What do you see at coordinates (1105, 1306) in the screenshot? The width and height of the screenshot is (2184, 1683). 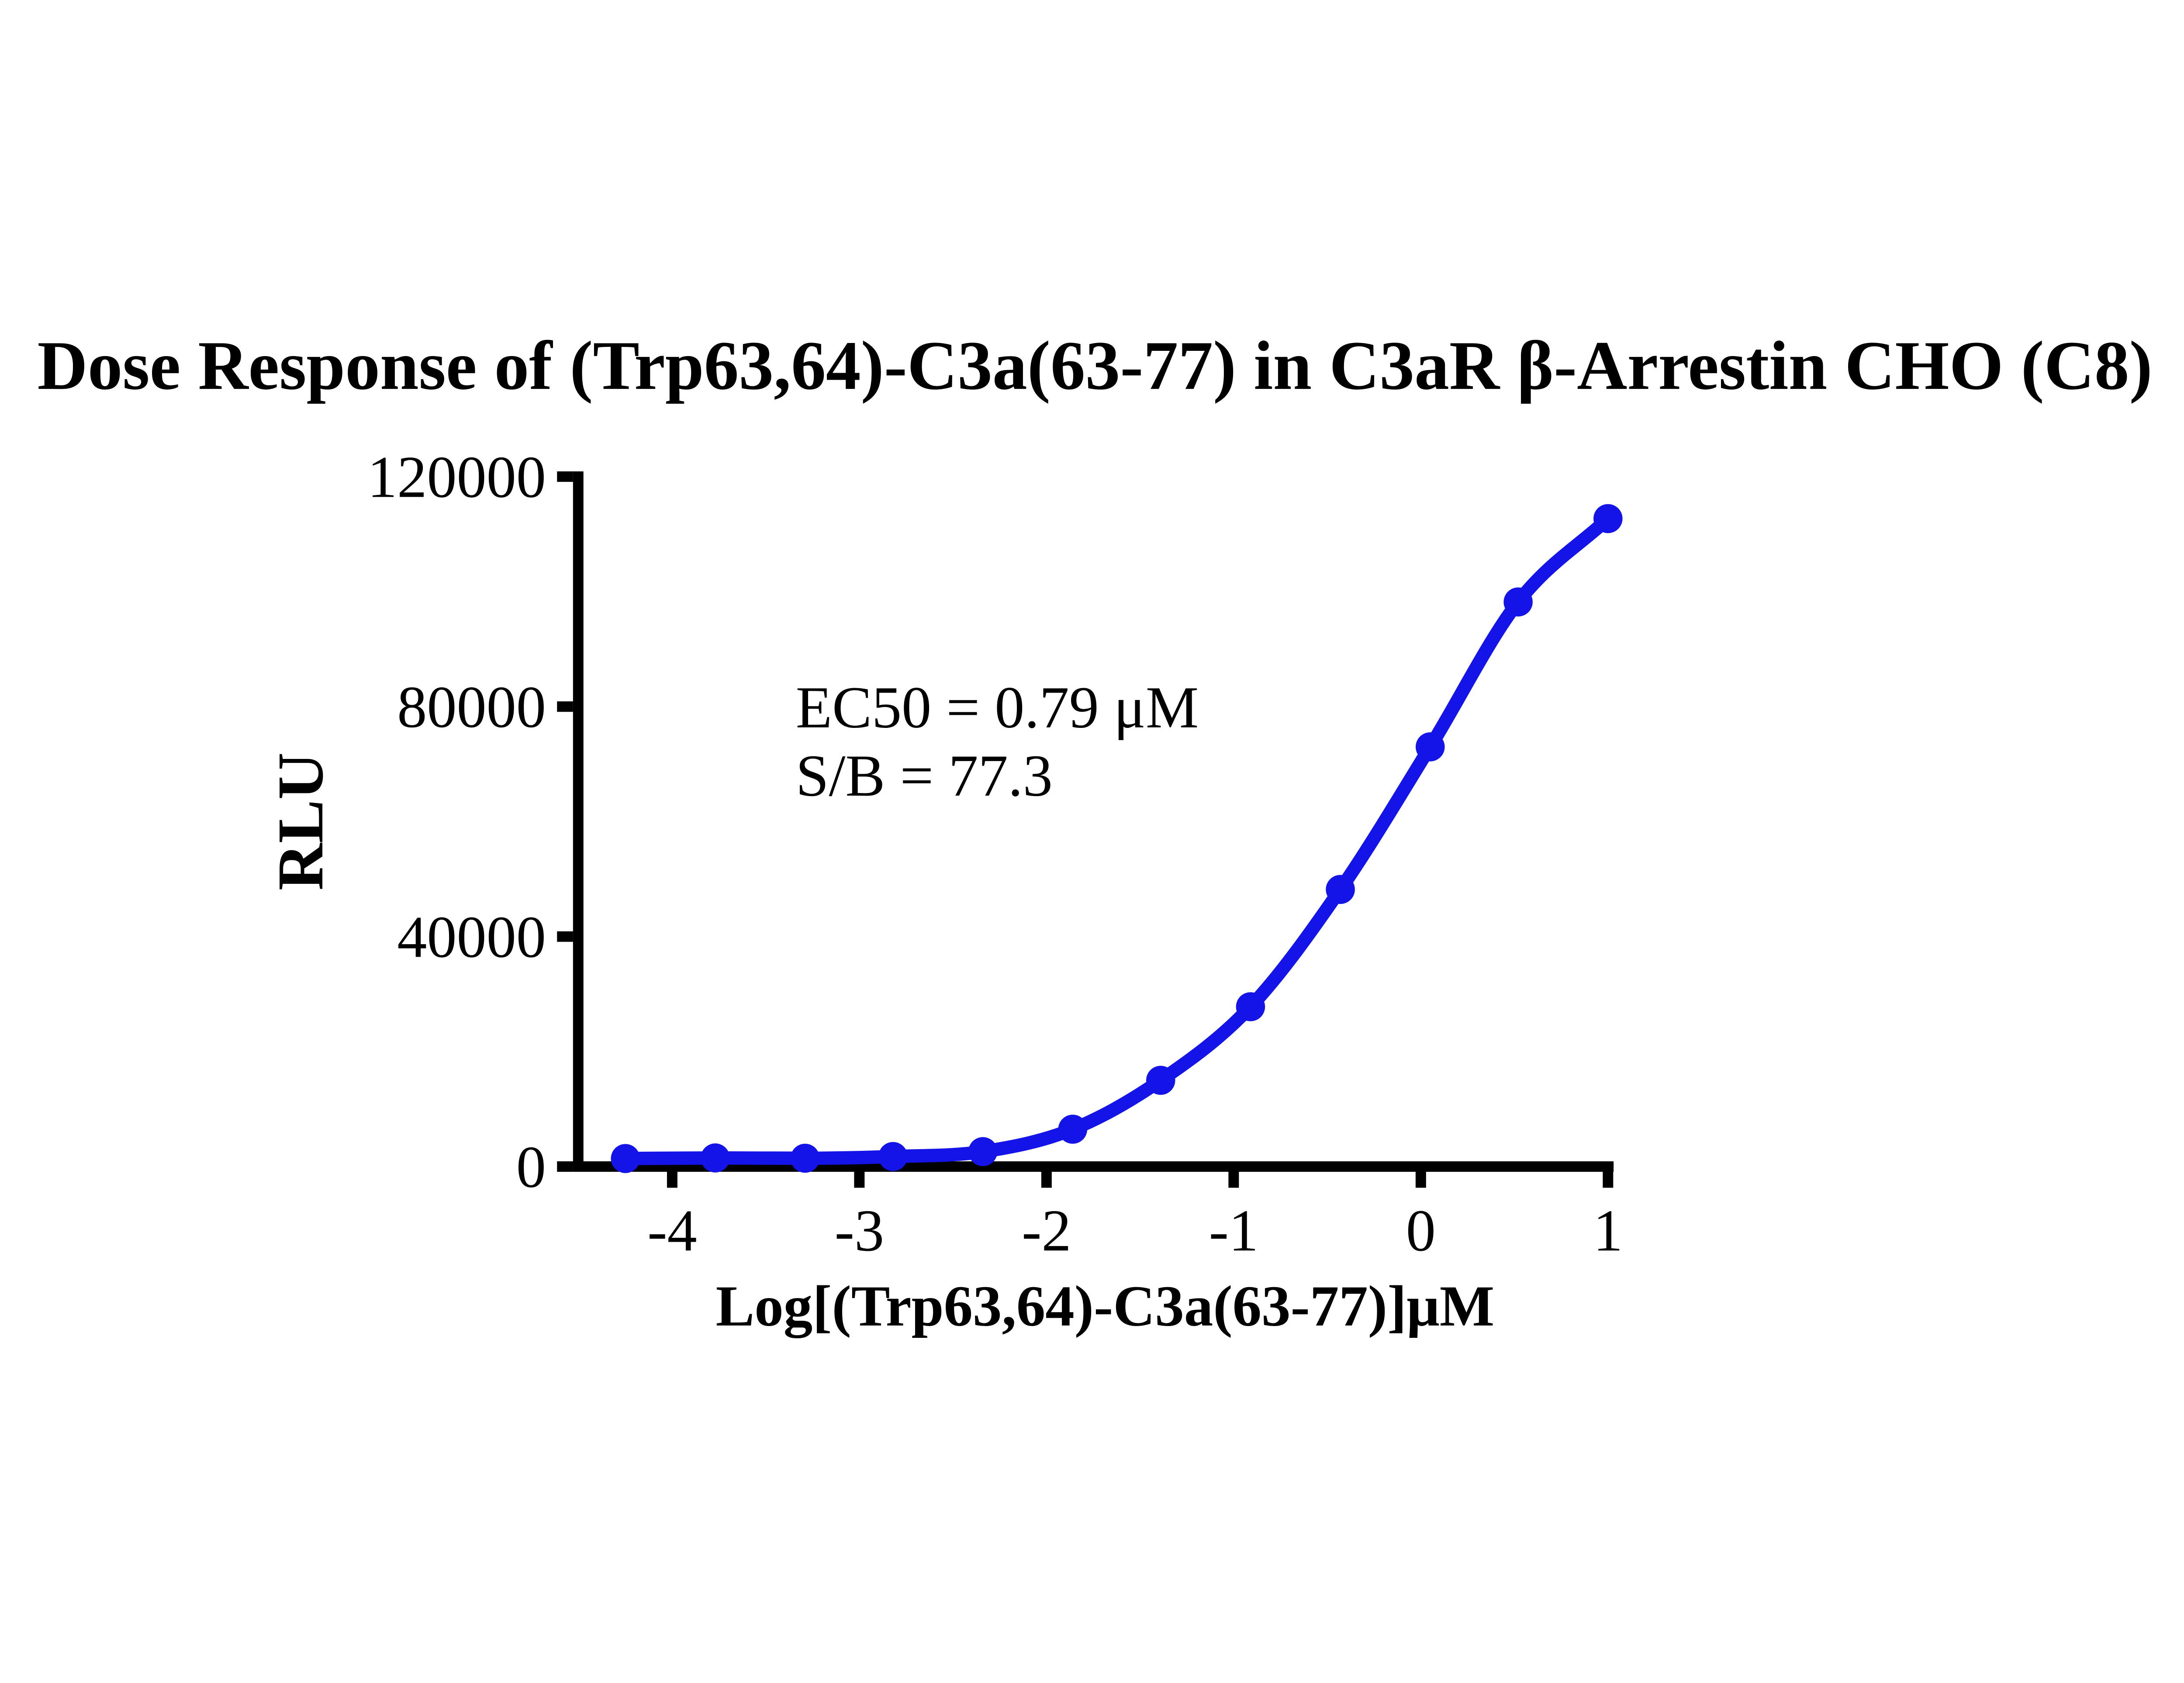 I see `x-axis-title: Log[(Trp63,64)-C3a(63-77)]μM` at bounding box center [1105, 1306].